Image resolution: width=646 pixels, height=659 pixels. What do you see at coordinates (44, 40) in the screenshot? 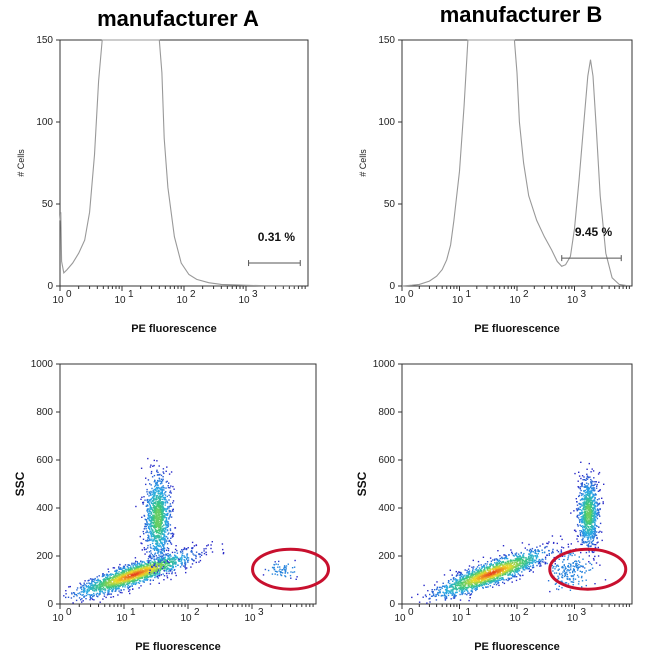
I see `y-tick-label: 150` at bounding box center [44, 40].